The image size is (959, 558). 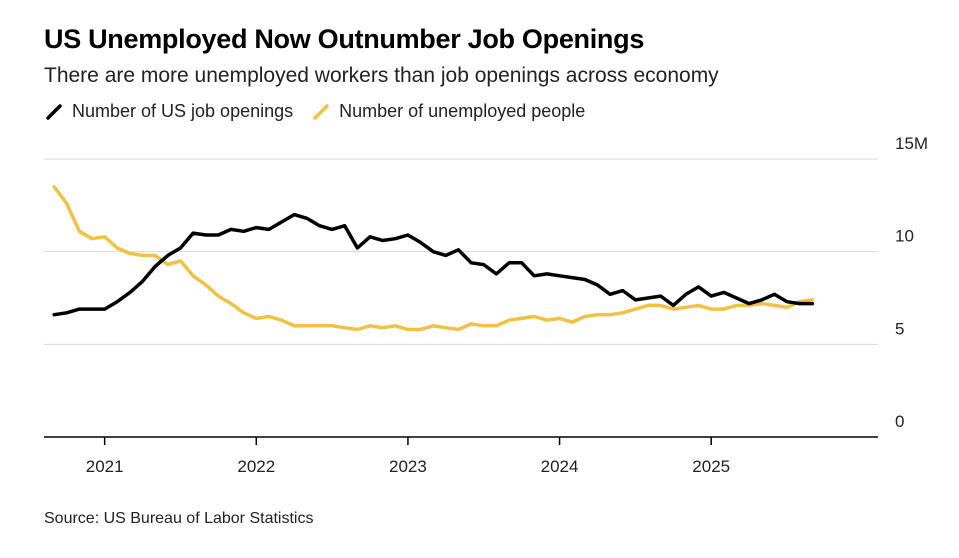 I want to click on legend-swatch-job-openings, so click(x=54, y=111).